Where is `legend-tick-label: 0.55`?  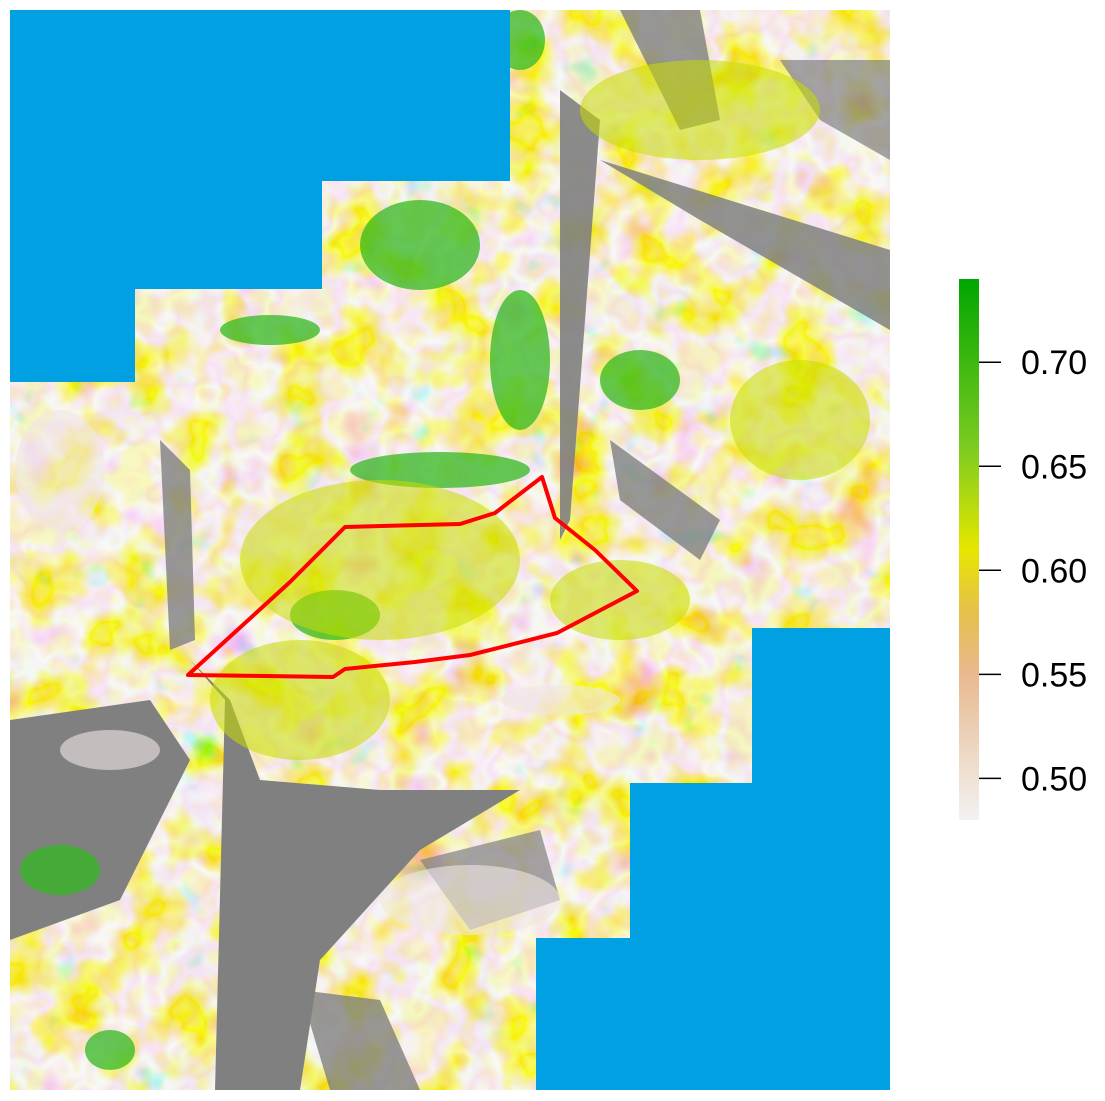
legend-tick-label: 0.55 is located at coordinates (1054, 675).